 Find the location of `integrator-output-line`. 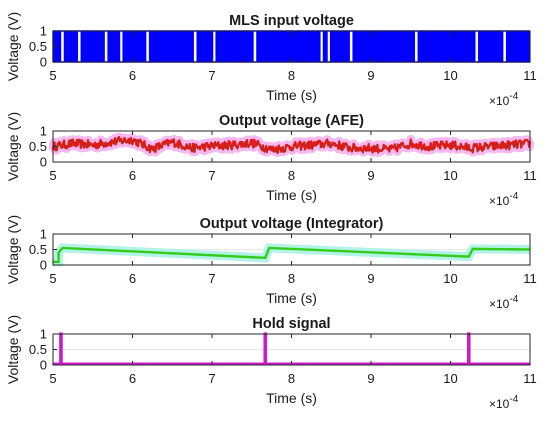

integrator-output-line is located at coordinates (292, 255).